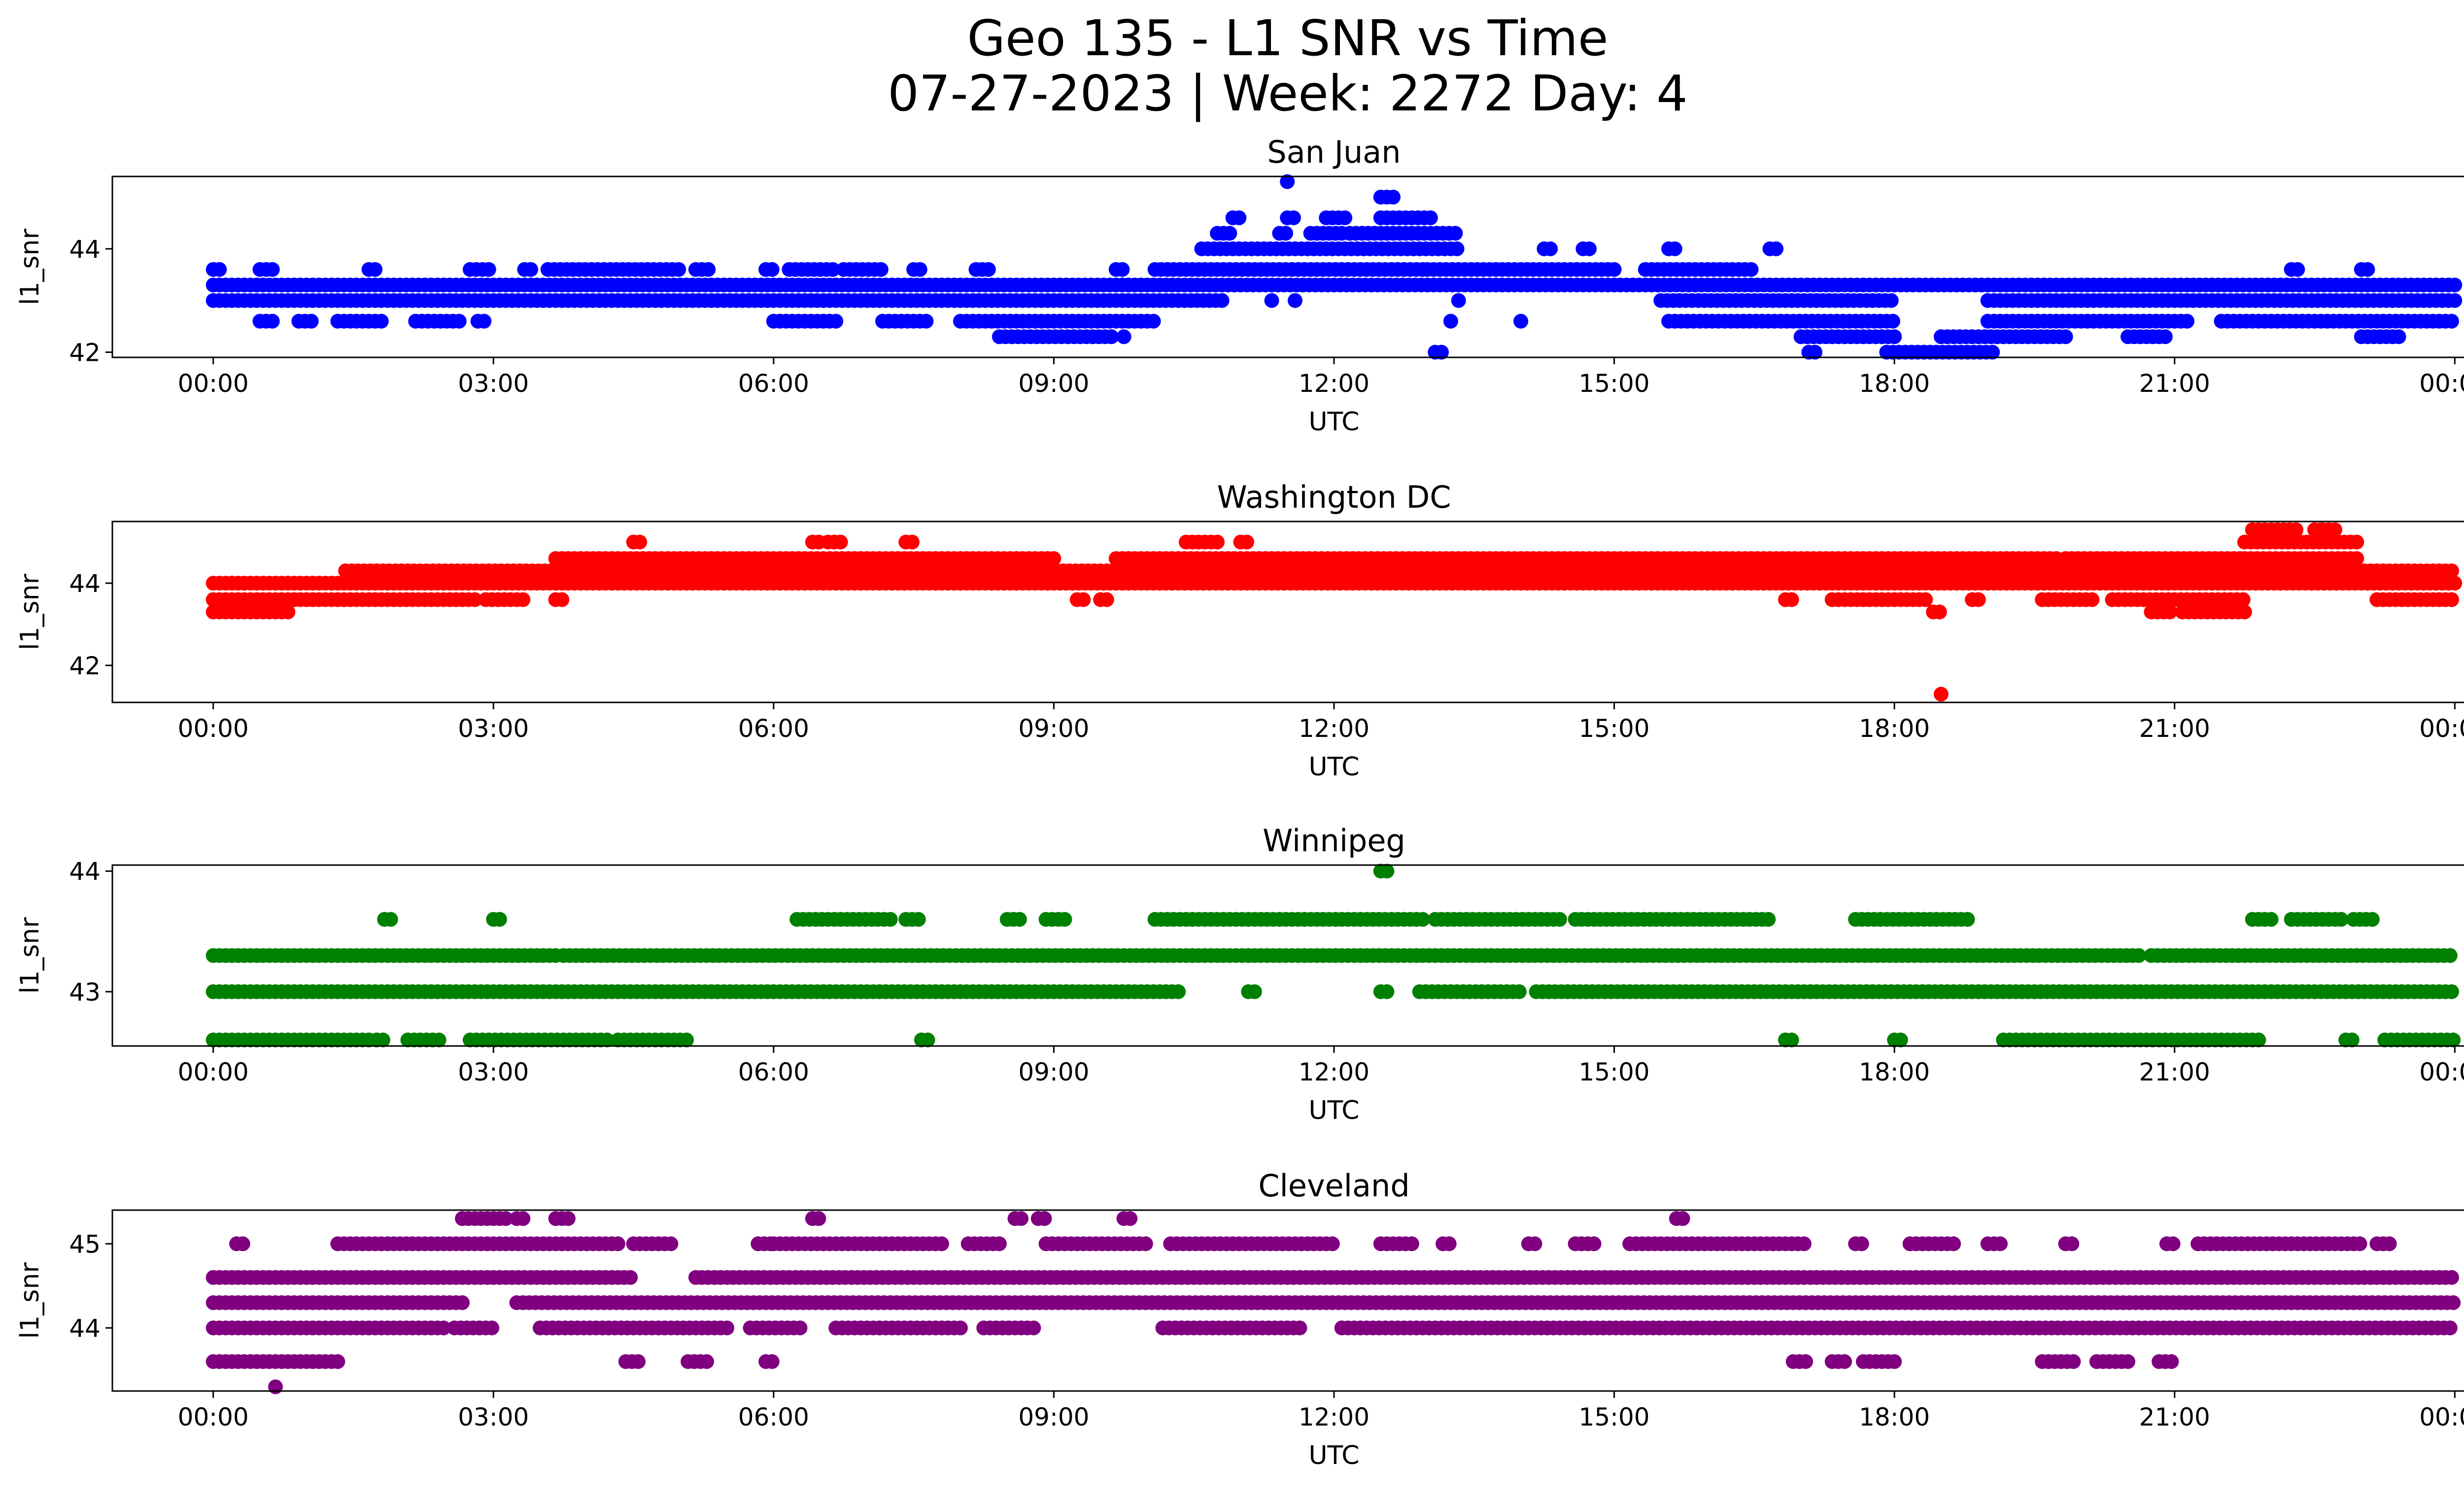 The height and width of the screenshot is (1497, 2464). Describe the element at coordinates (1287, 38) in the screenshot. I see `figure-title-line1: Geo 135 - L1 SNR vs Time` at that location.